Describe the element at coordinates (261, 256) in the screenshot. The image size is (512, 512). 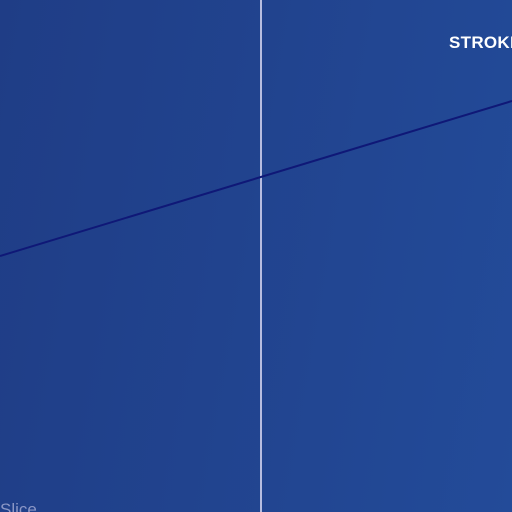
I see `vertical-guide-line` at that location.